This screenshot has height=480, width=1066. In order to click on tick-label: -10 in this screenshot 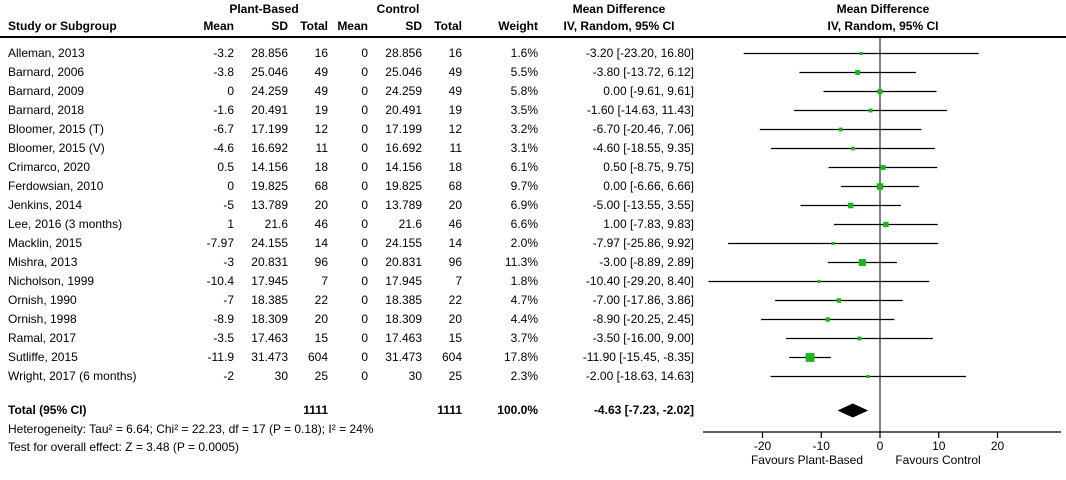, I will do `click(822, 446)`.